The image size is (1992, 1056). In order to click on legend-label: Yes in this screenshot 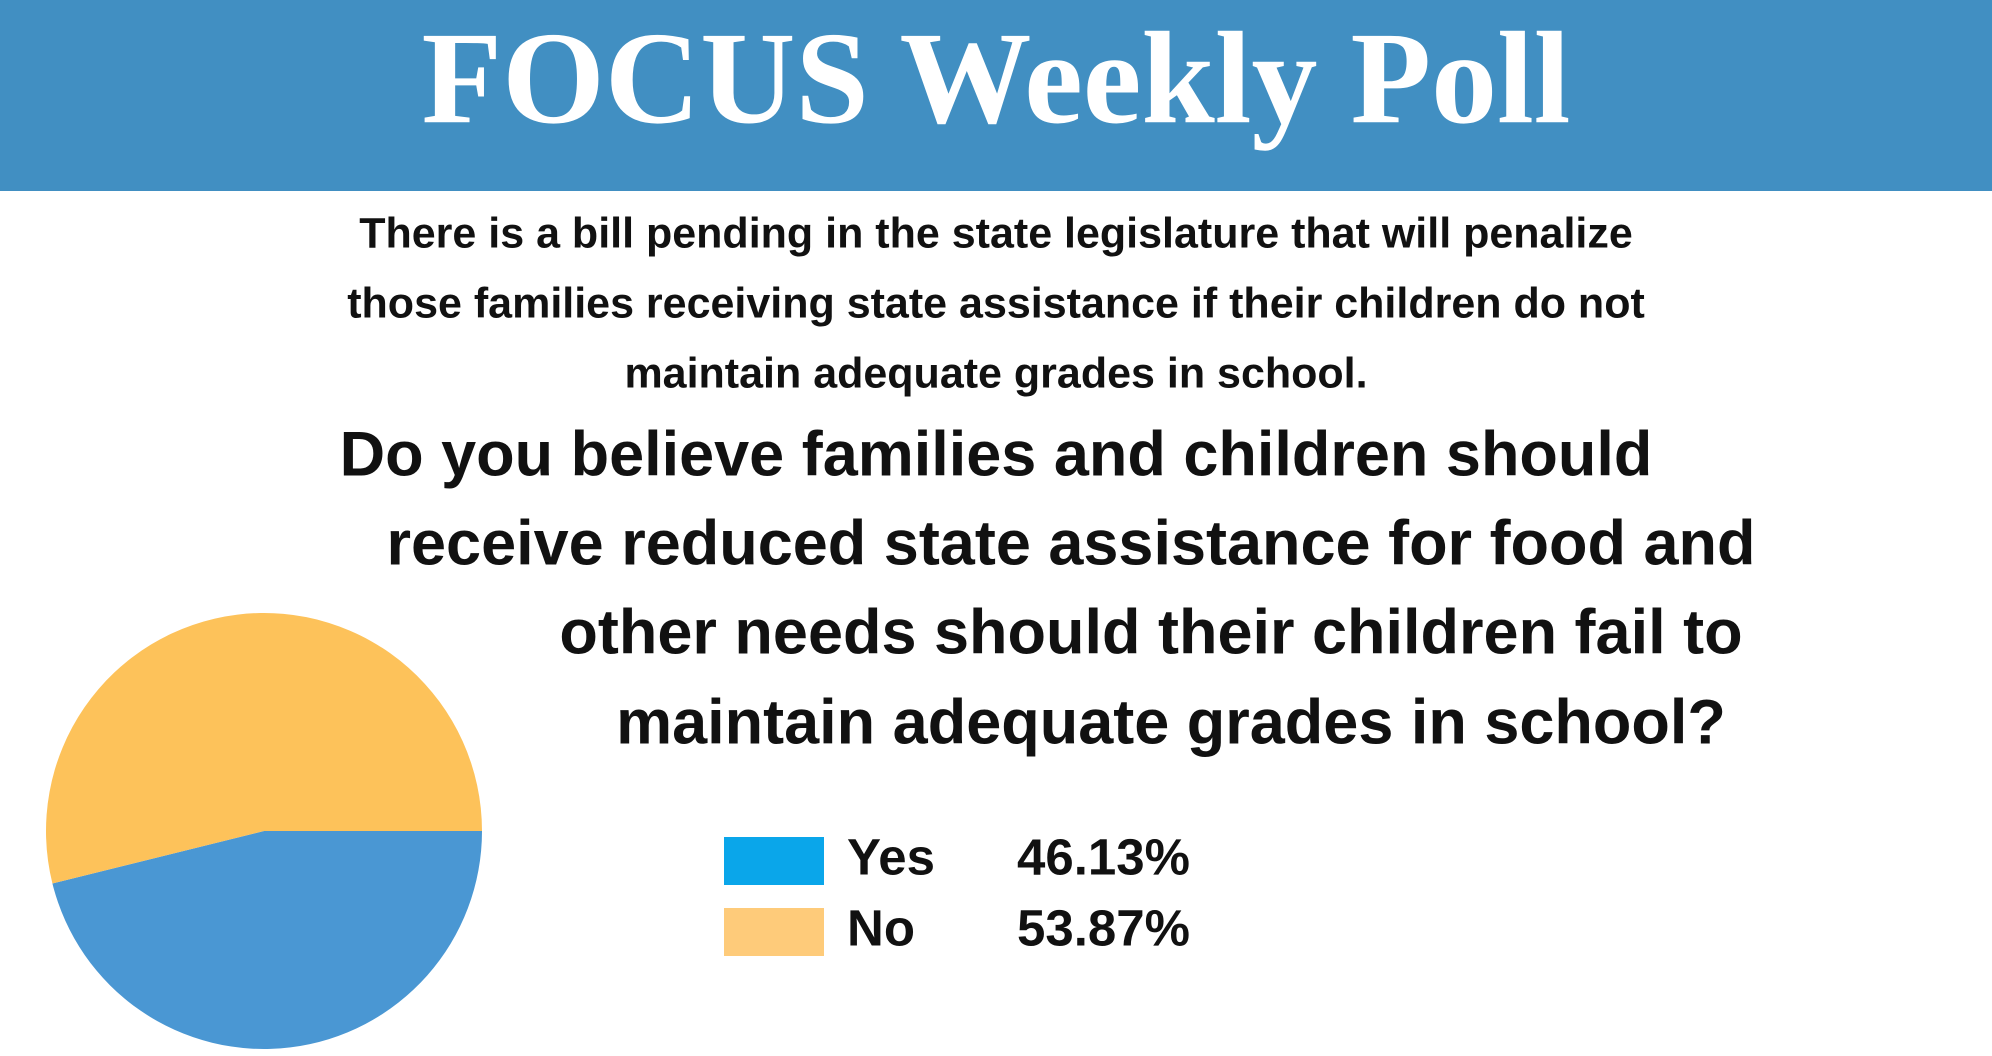, I will do `click(891, 856)`.